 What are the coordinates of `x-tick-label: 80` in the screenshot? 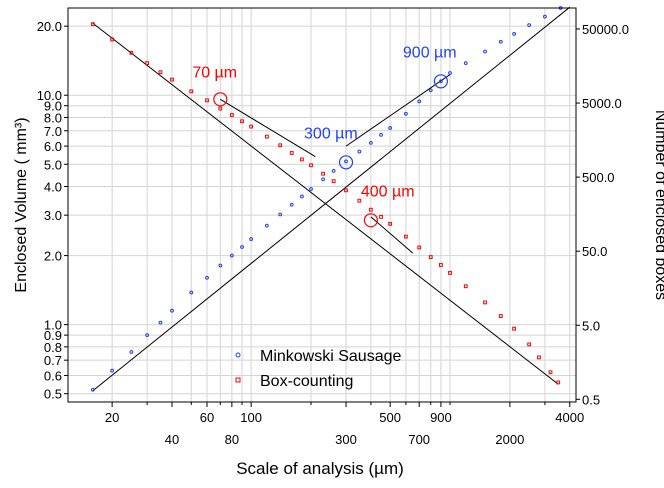 It's located at (232, 439).